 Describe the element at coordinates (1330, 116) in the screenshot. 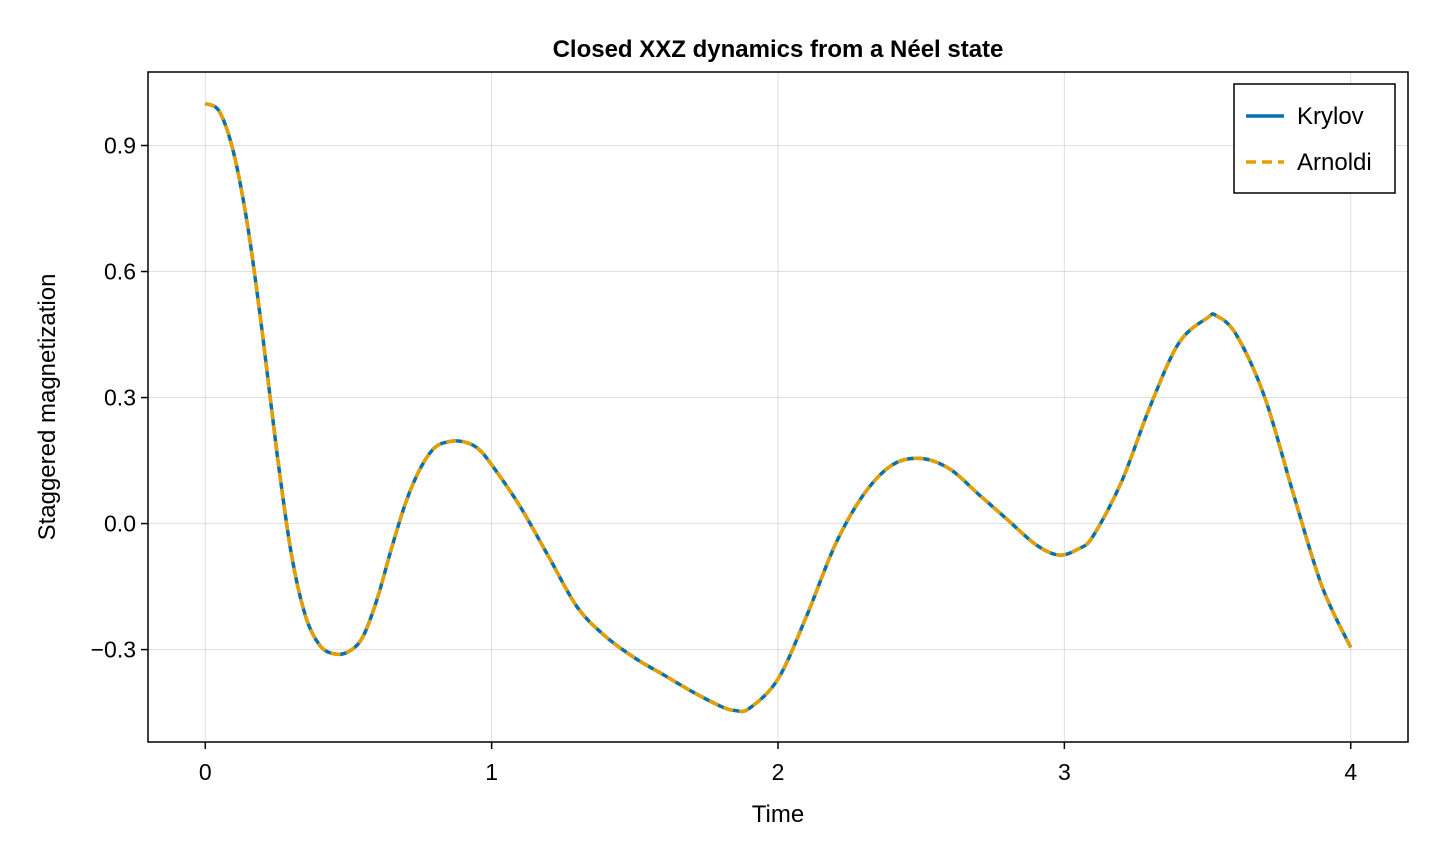

I see `legend-label-krylov: Krylov` at that location.